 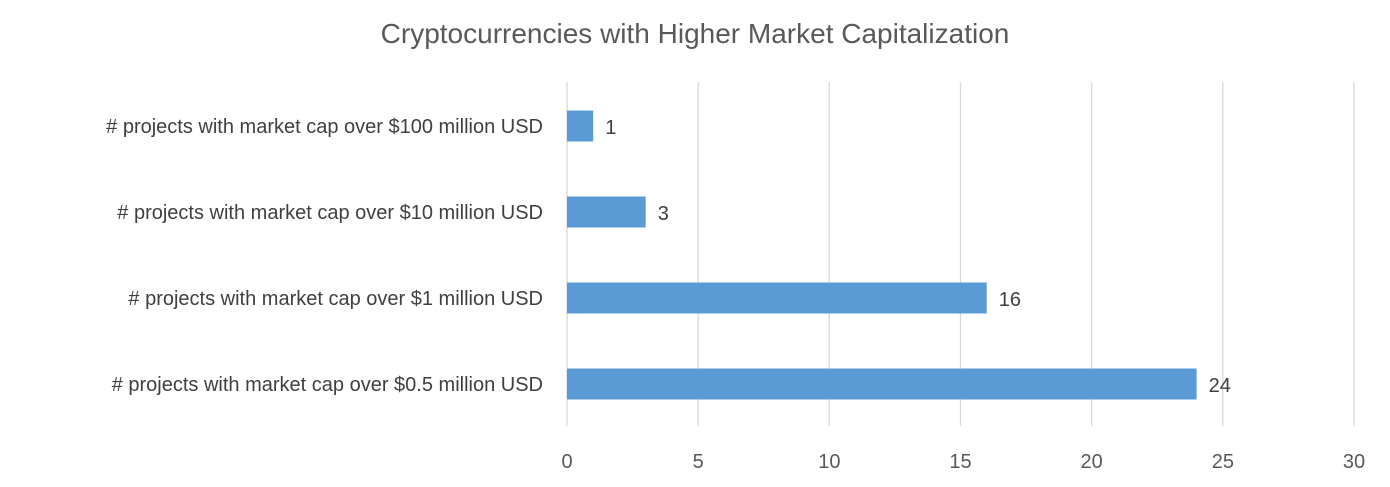 I want to click on x-axis-tick-labels: 0 5 10 15 20 25 30, so click(x=963, y=462).